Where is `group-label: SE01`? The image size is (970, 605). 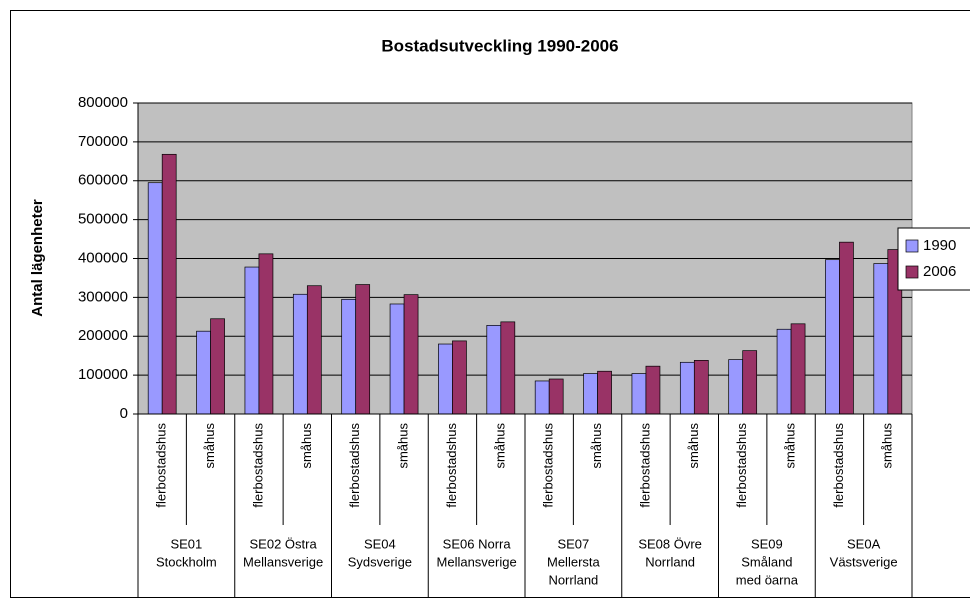
group-label: SE01 is located at coordinates (186, 543).